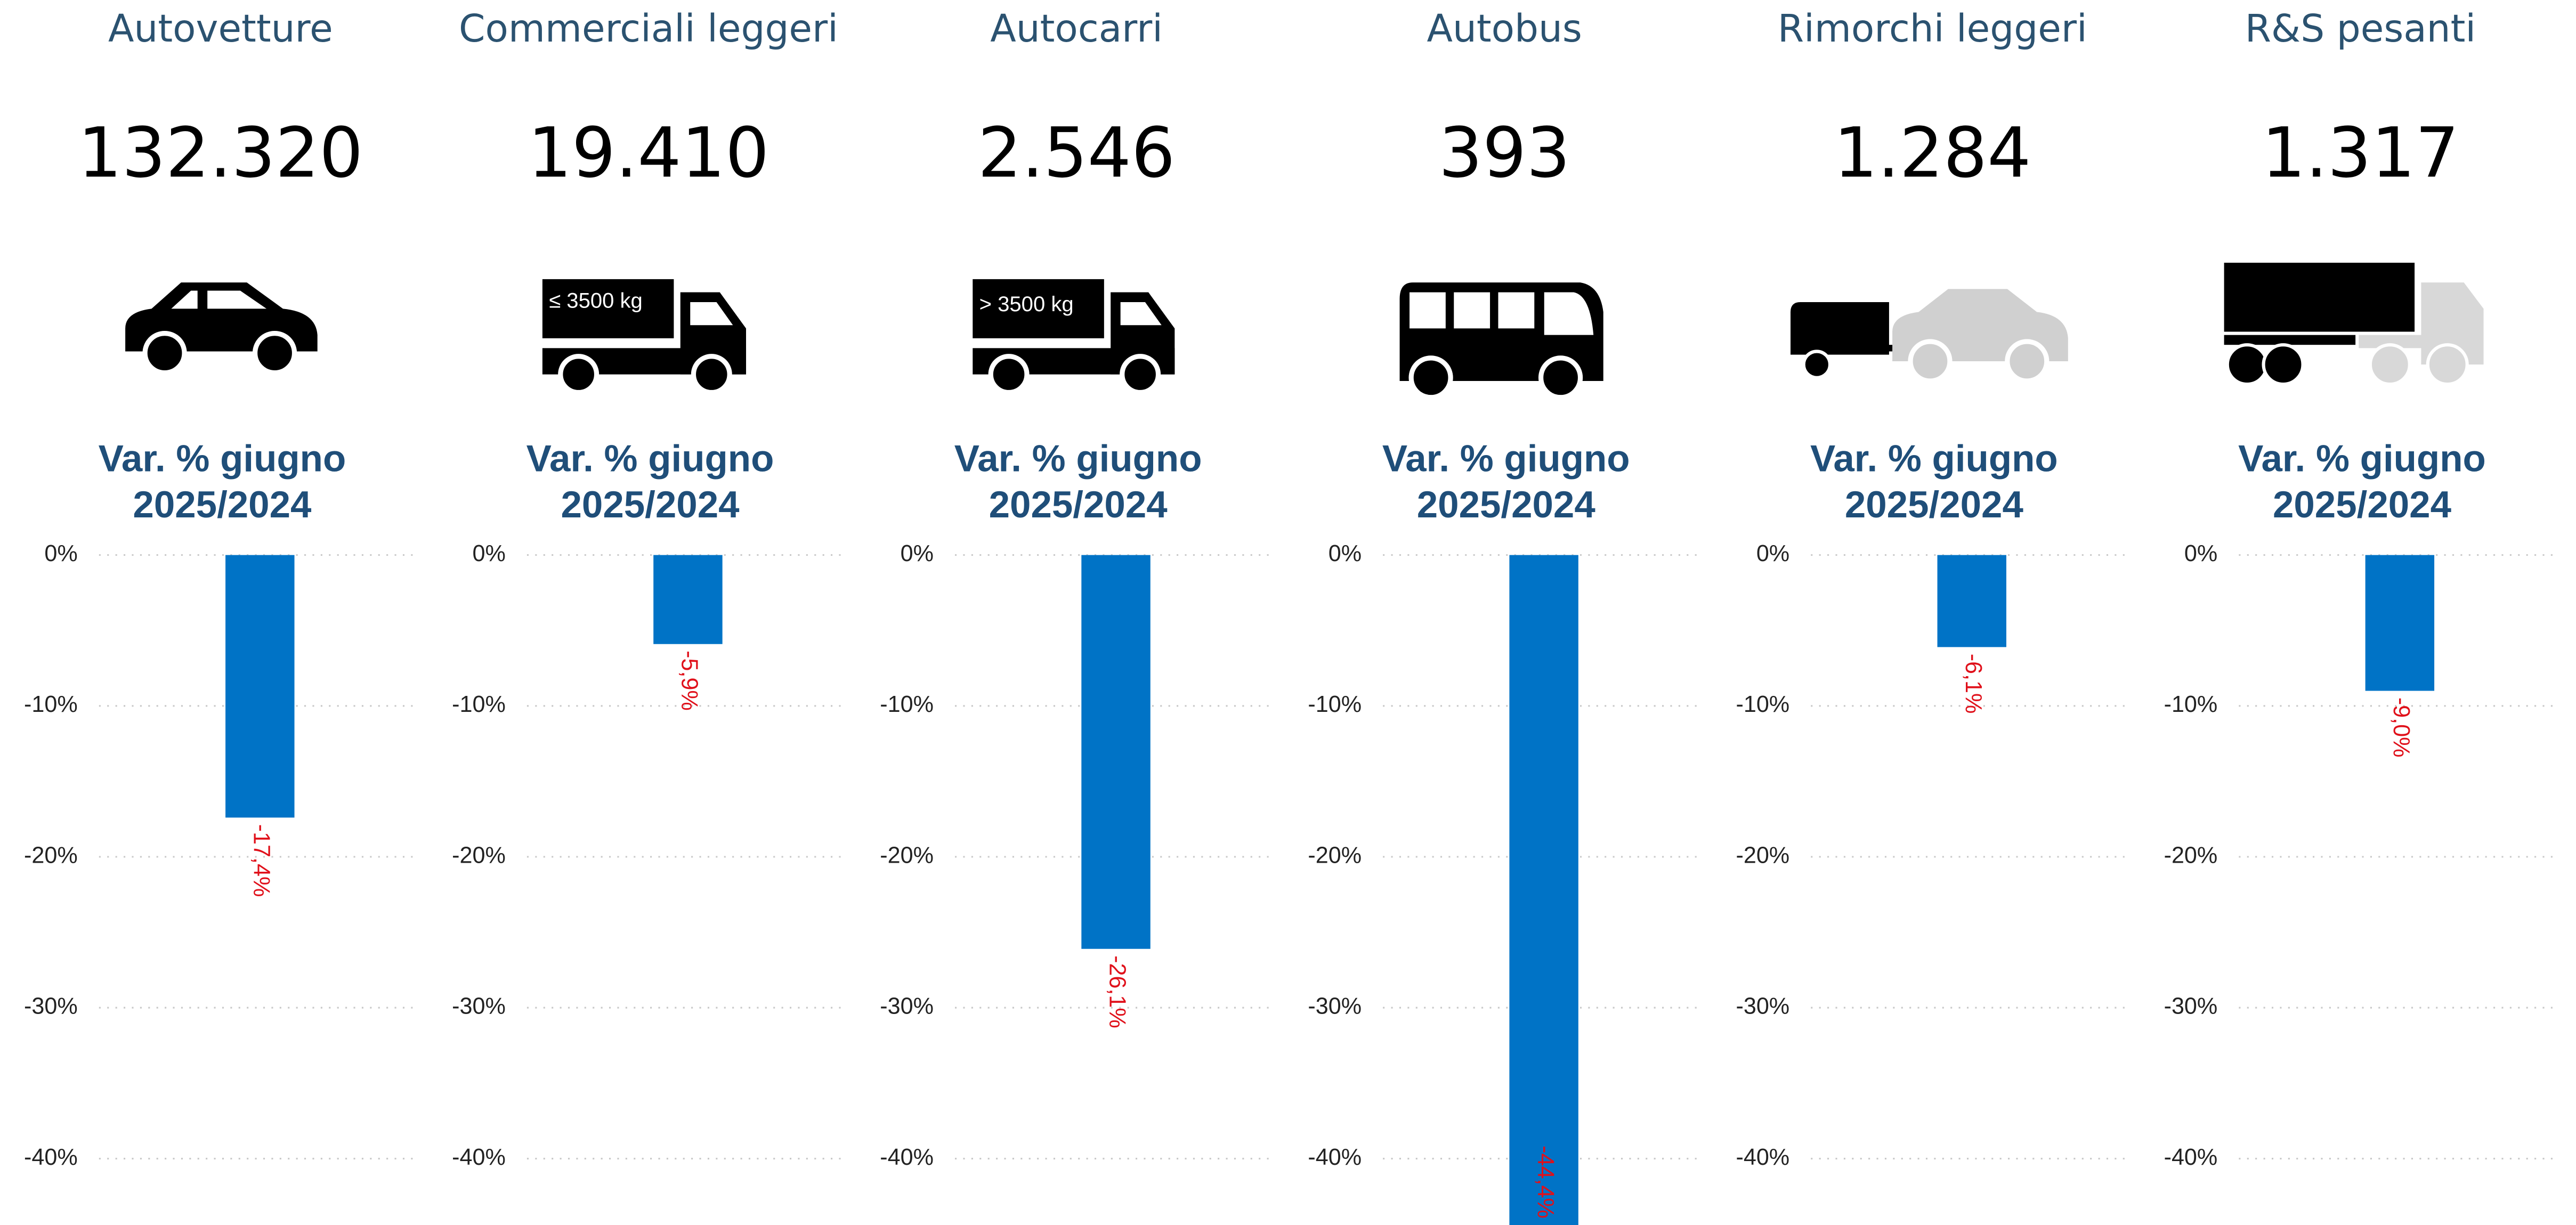  Describe the element at coordinates (261, 860) in the screenshot. I see `value-label: -17,4%` at that location.